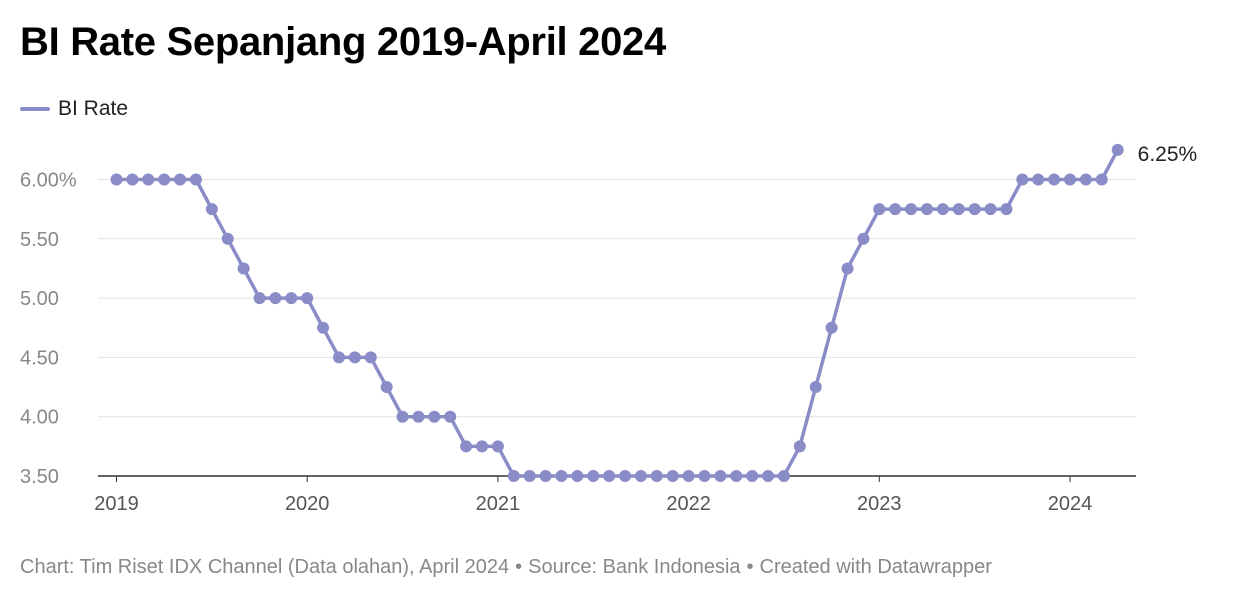  Describe the element at coordinates (1168, 154) in the screenshot. I see `last-value-label: 6.25%` at that location.